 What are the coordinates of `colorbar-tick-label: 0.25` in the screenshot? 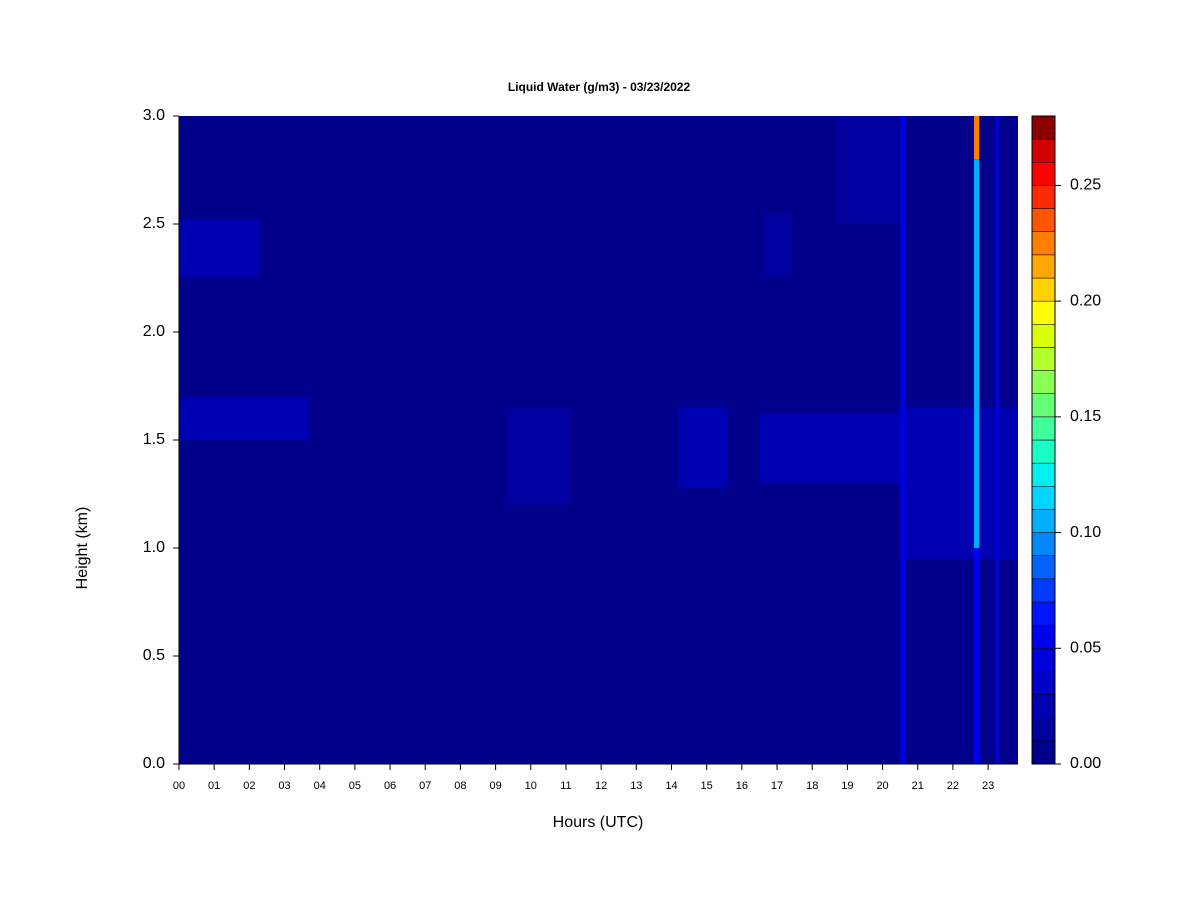 It's located at (1085, 185).